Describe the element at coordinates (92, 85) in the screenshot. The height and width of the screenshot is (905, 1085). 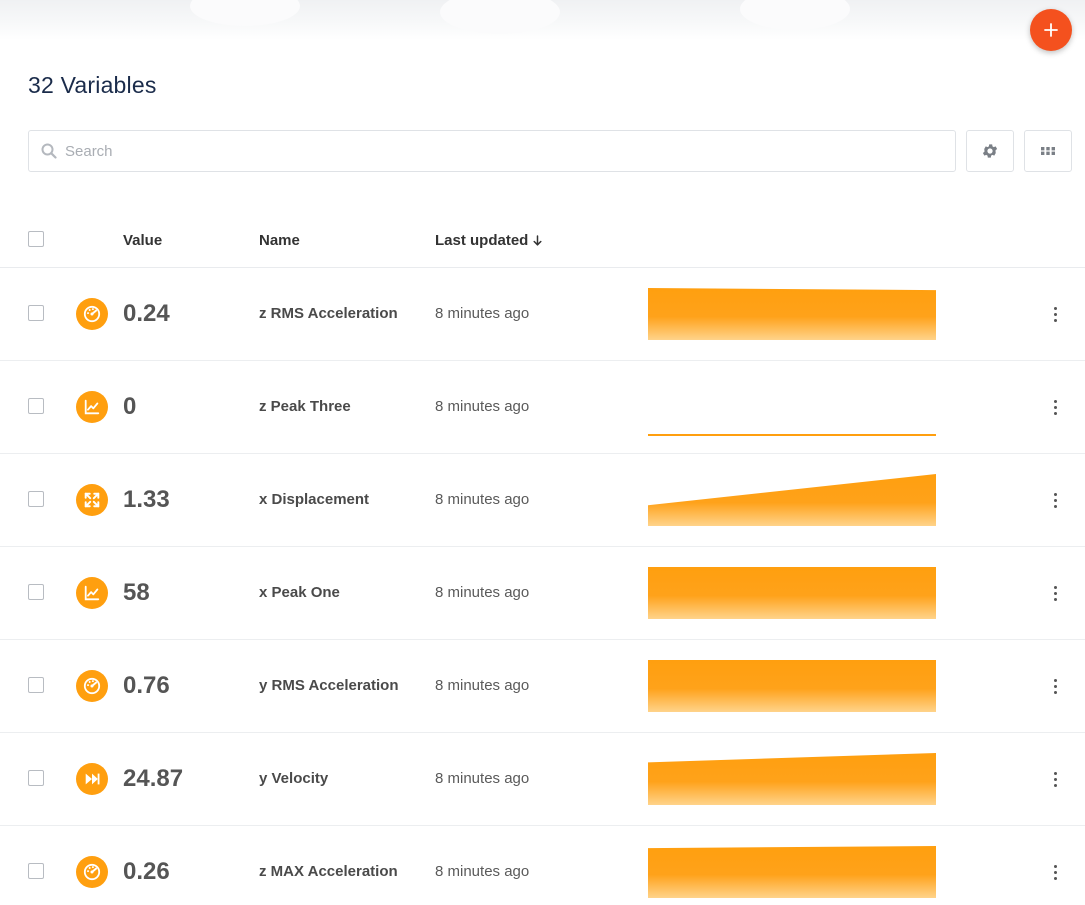
I see `page-title: 32 Variables` at that location.